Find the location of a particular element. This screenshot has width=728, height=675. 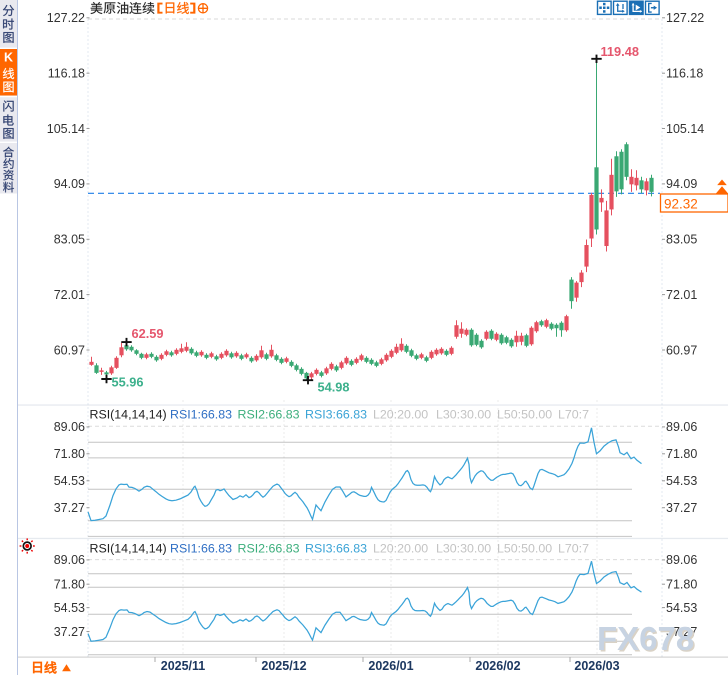

svg-text: 62.59 is located at coordinates (148, 333).